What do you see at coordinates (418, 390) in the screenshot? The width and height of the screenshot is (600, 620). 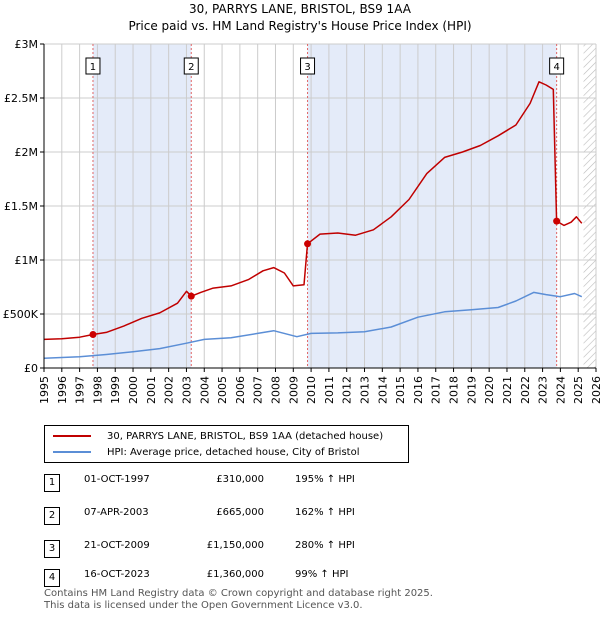 I see `x-tick-label: 2016` at bounding box center [418, 390].